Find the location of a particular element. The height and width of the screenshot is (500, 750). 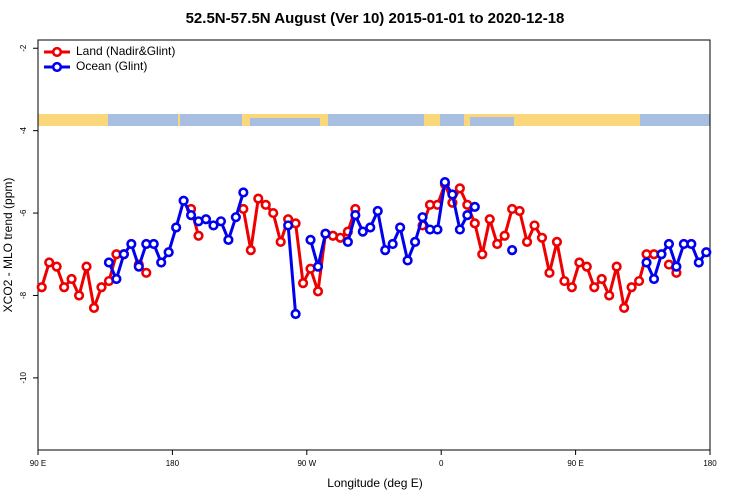

y-tick-label: -4 is located at coordinates (23, 131).